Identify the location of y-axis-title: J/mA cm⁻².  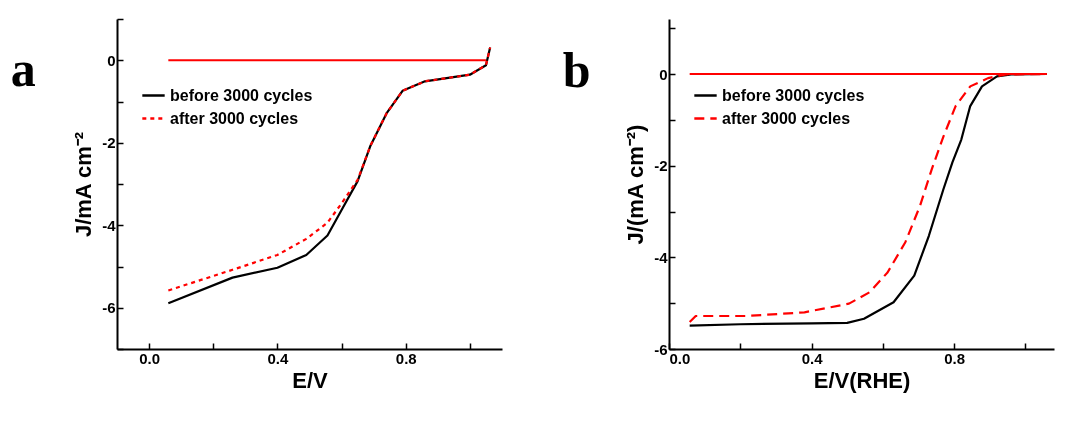
(84, 184).